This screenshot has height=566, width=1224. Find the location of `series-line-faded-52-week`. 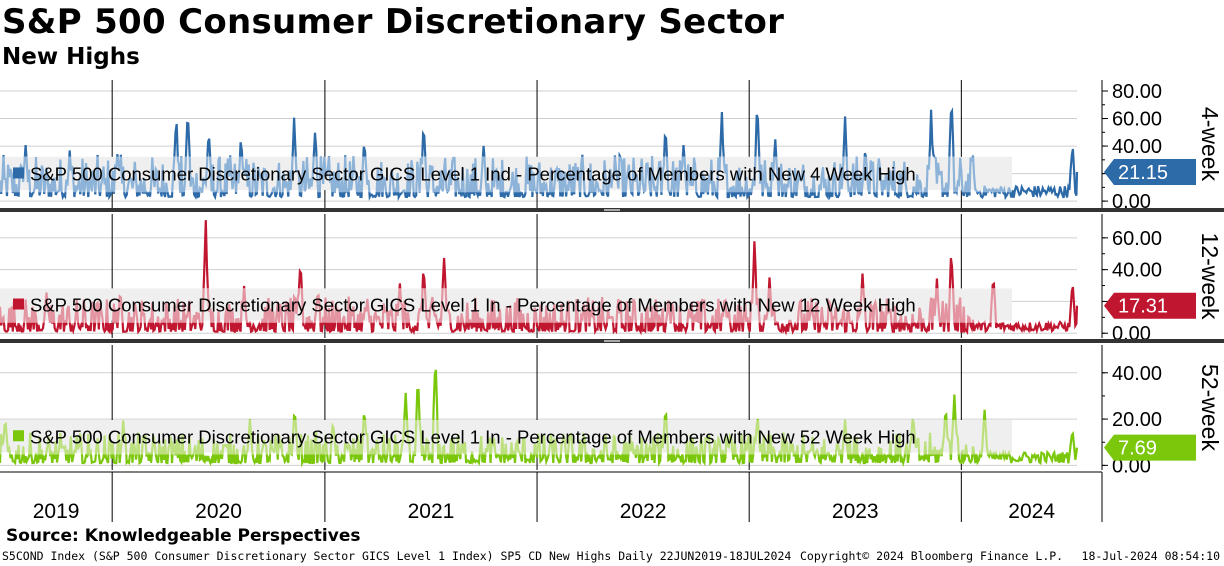

series-line-faded-52-week is located at coordinates (505, 437).